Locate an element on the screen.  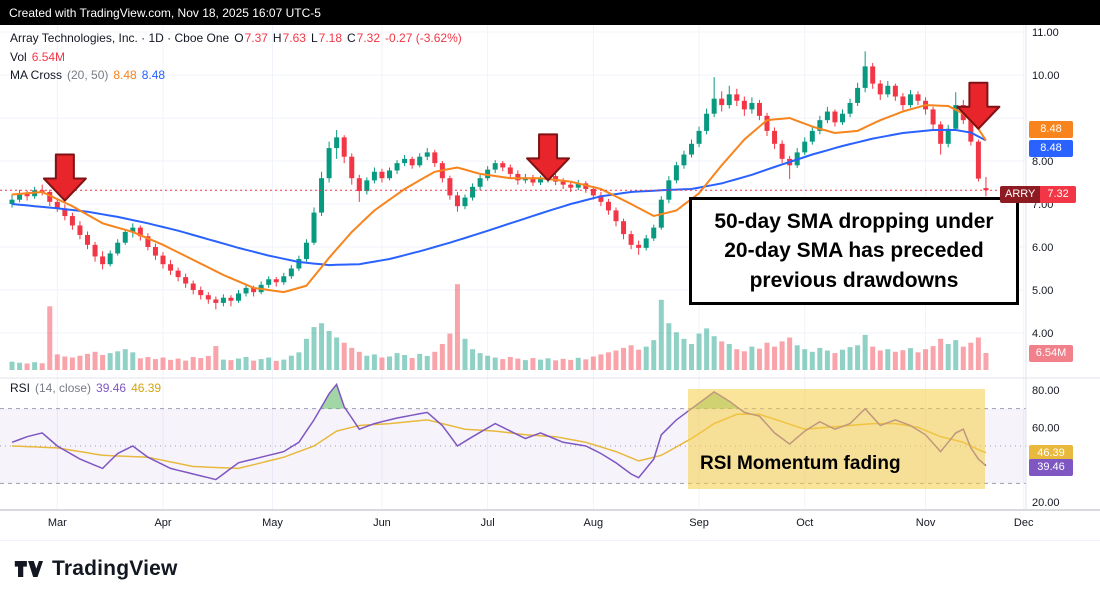
month-axis-label: Mar is located at coordinates (57, 523).